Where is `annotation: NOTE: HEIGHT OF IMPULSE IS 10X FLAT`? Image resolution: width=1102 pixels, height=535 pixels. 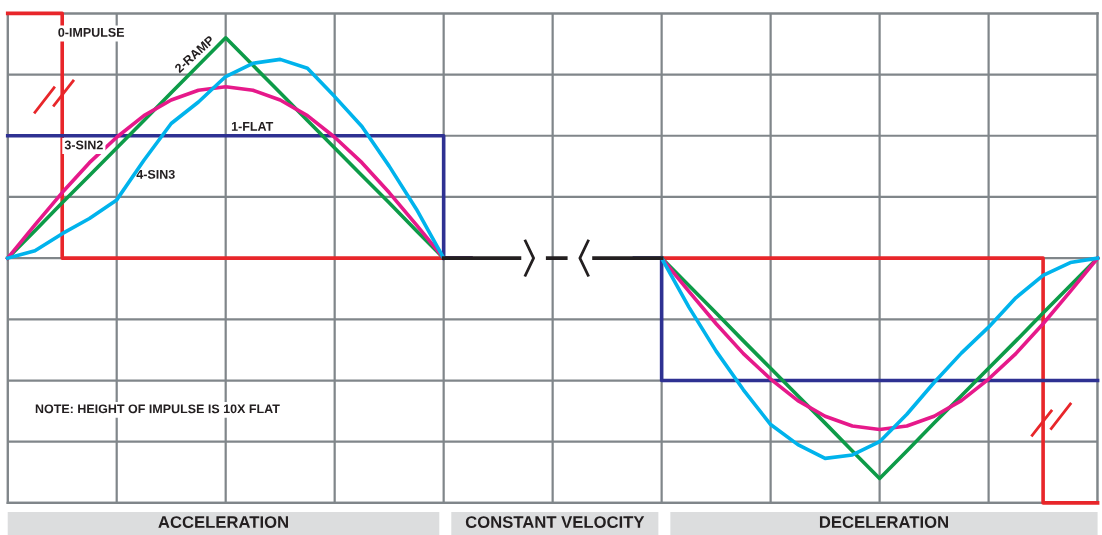 annotation: NOTE: HEIGHT OF IMPULSE IS 10X FLAT is located at coordinates (157, 409).